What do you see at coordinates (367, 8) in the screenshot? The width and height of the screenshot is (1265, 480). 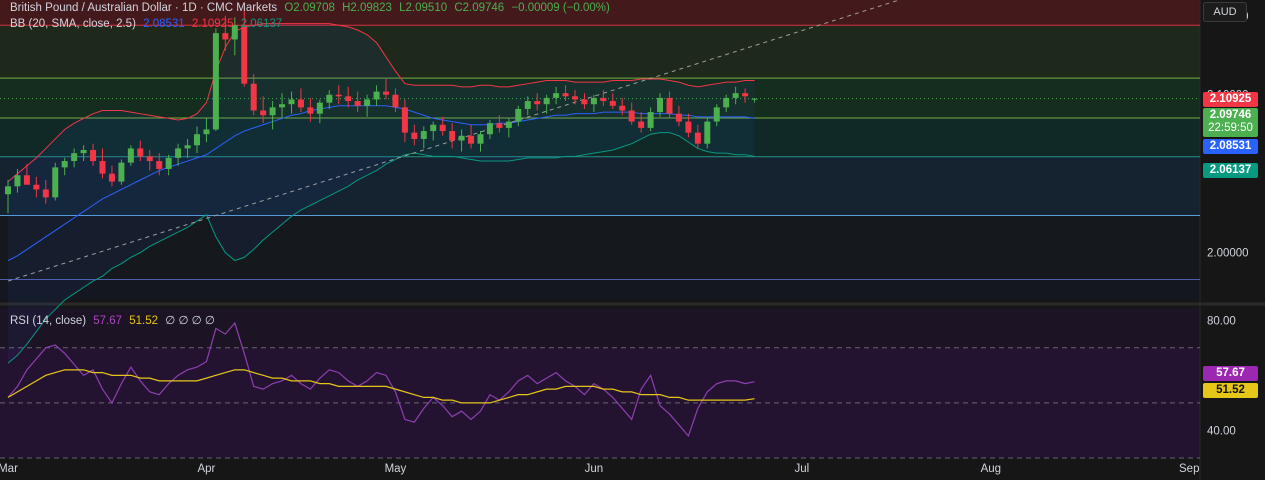 I see `ohlc-high: H2.09823` at bounding box center [367, 8].